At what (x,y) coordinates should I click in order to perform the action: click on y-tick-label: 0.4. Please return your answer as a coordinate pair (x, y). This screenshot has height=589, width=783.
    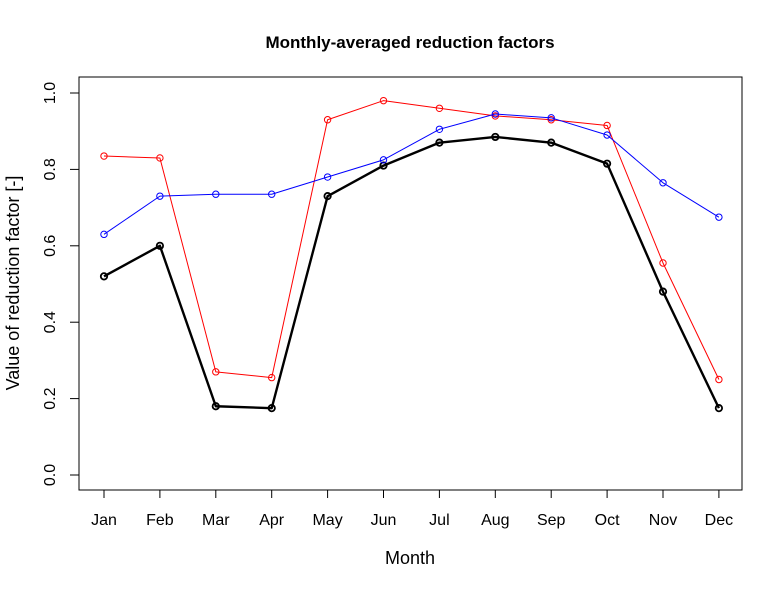
    Looking at the image, I should click on (50, 322).